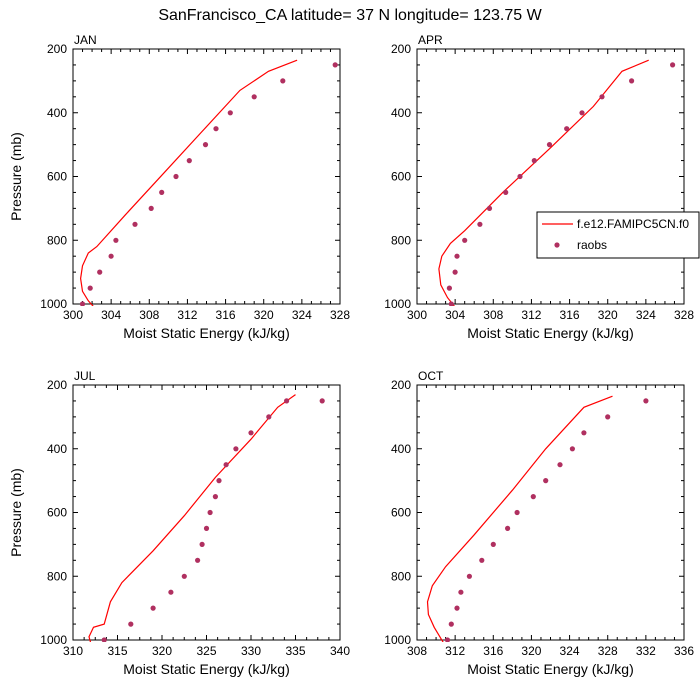 This screenshot has height=700, width=700. I want to click on legend-obs-label: raobs, so click(592, 245).